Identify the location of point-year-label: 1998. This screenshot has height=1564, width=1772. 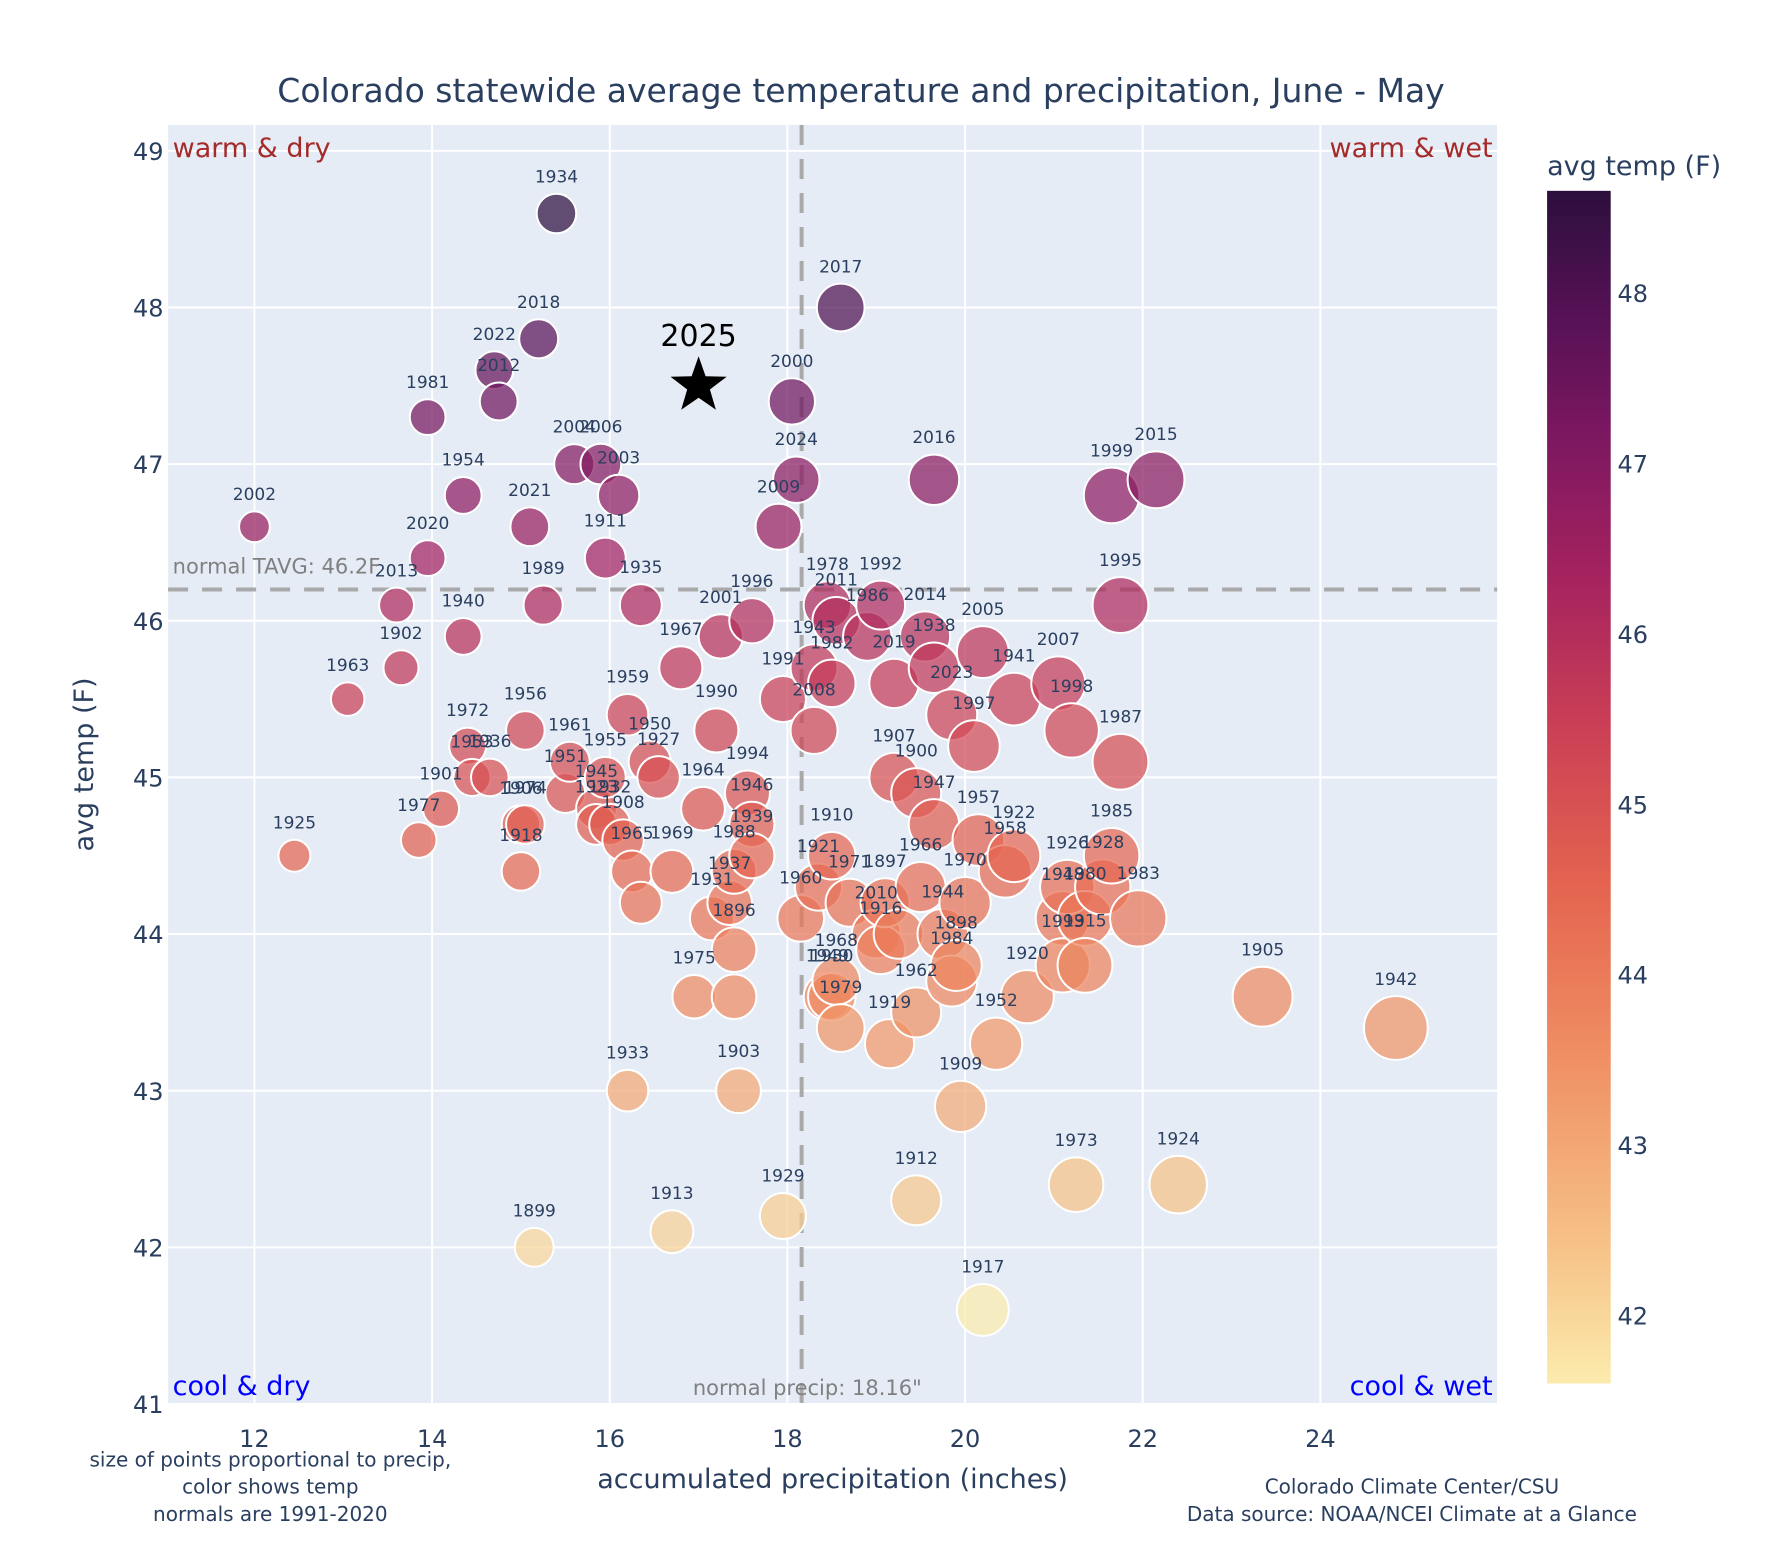
(1071, 687).